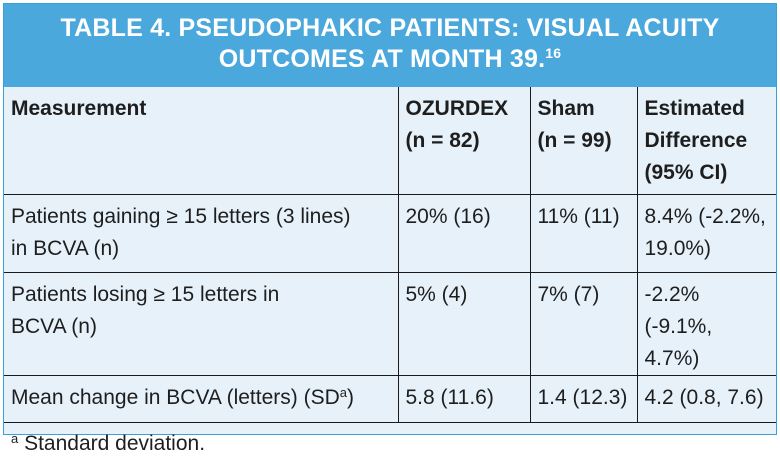 Image resolution: width=780 pixels, height=467 pixels. I want to click on header-sham-name: Sham, so click(566, 108).